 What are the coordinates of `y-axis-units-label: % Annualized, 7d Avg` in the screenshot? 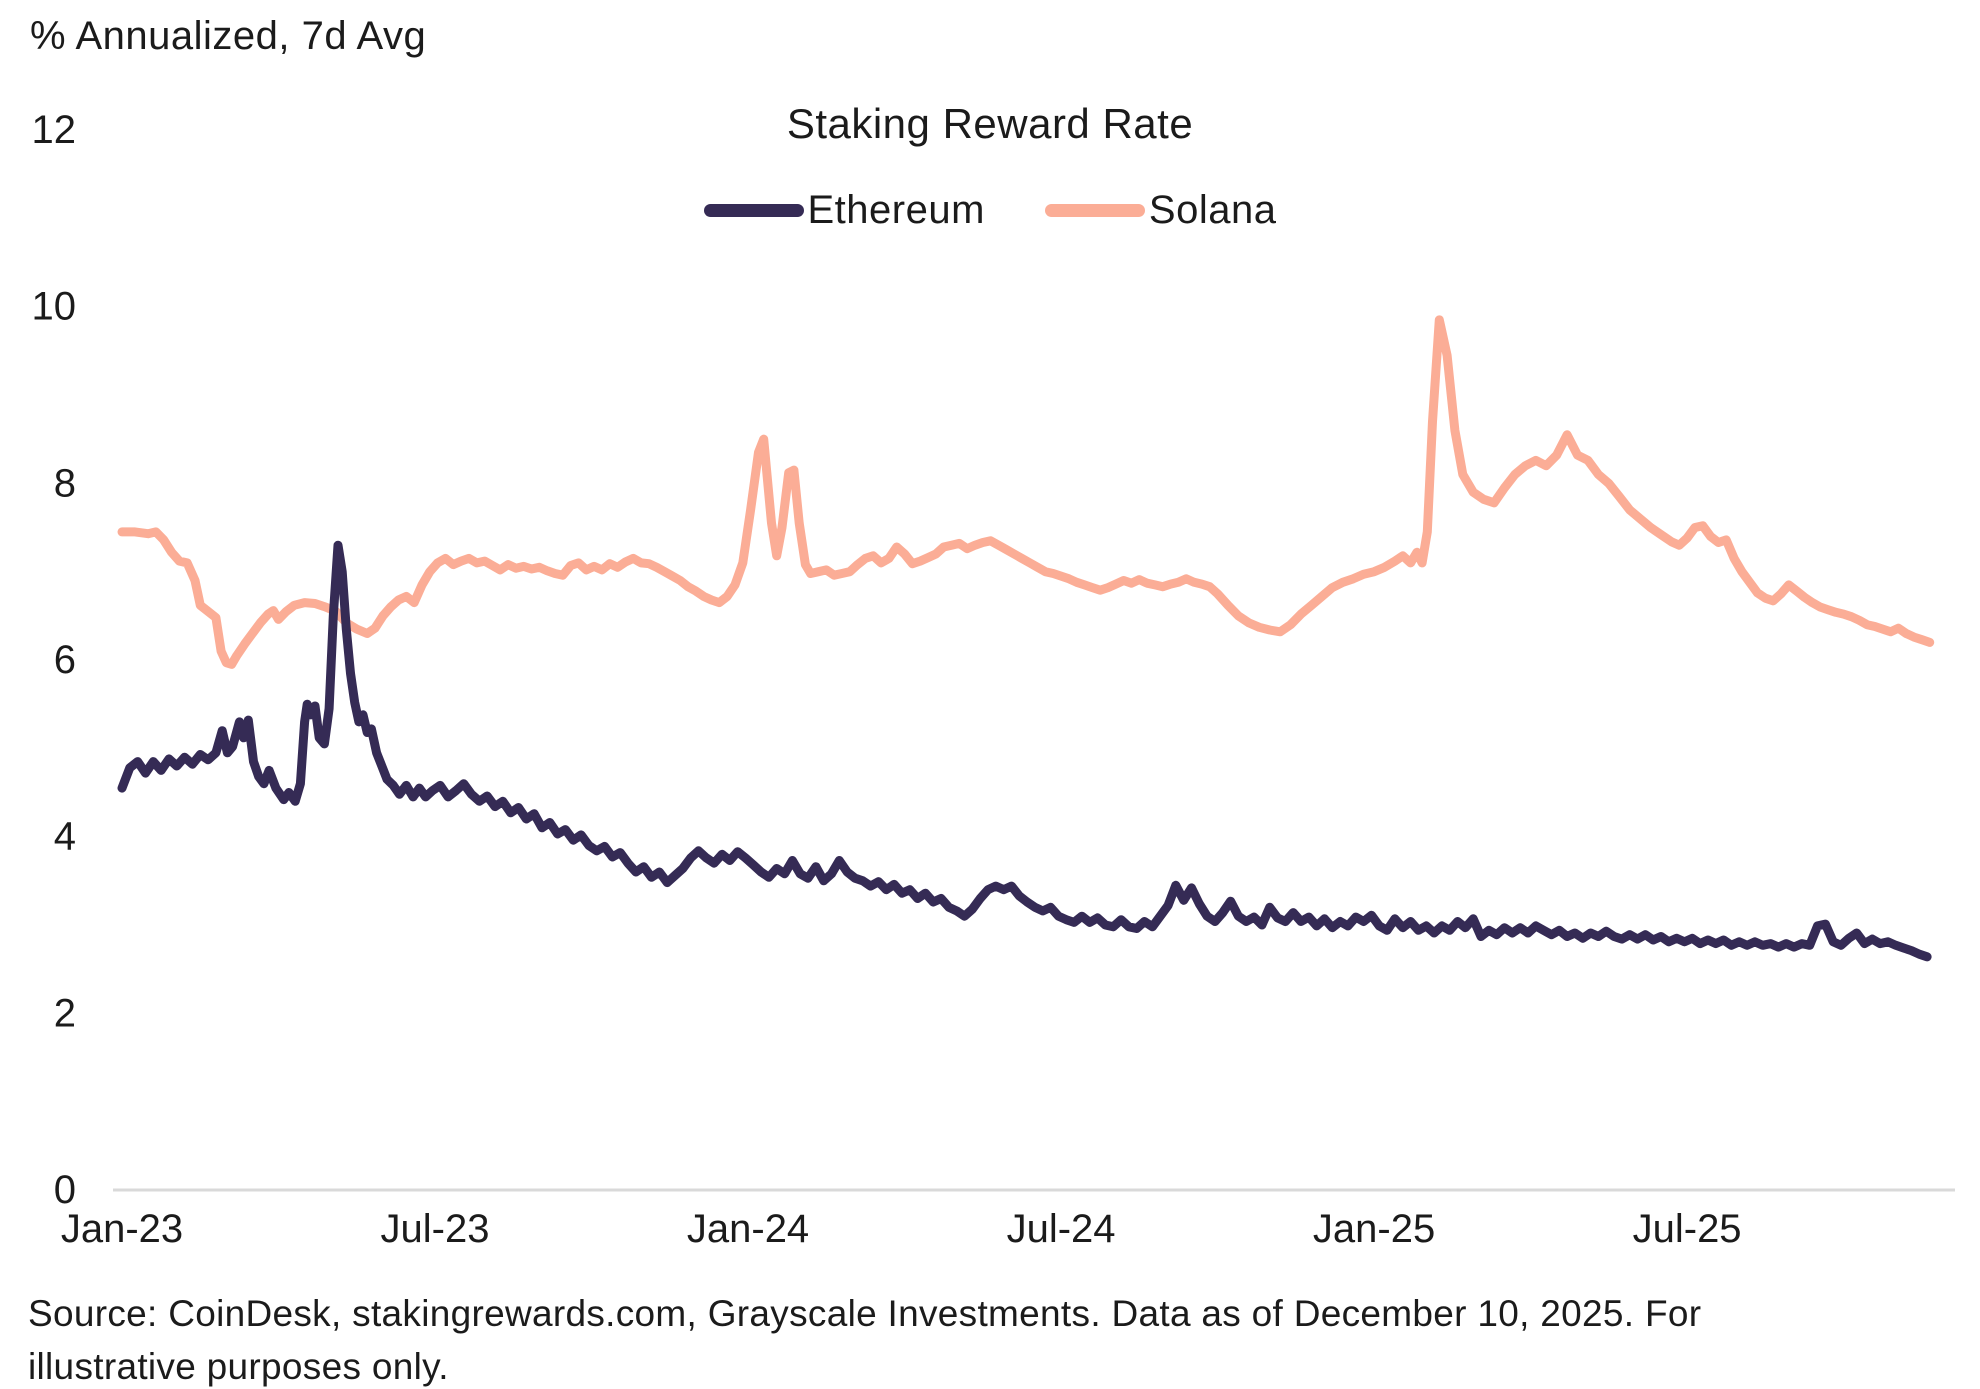 It's located at (228, 36).